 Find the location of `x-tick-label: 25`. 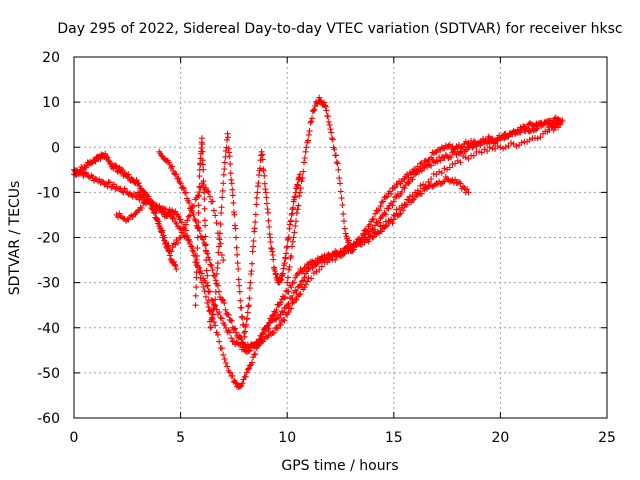

x-tick-label: 25 is located at coordinates (607, 438).